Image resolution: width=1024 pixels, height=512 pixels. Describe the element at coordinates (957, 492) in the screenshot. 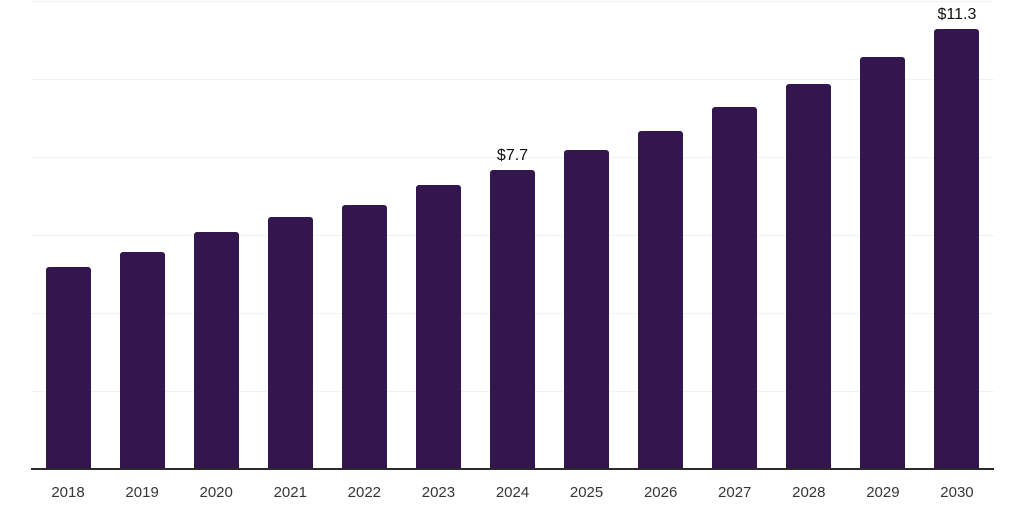

I see `x-tick-2030: 2030` at that location.